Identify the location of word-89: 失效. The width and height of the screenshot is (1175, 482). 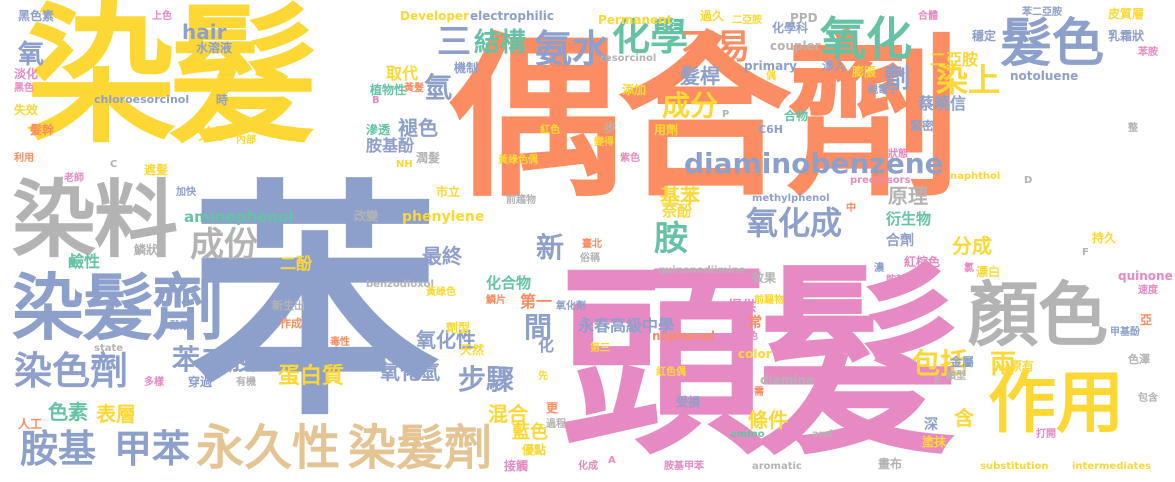
(26, 110).